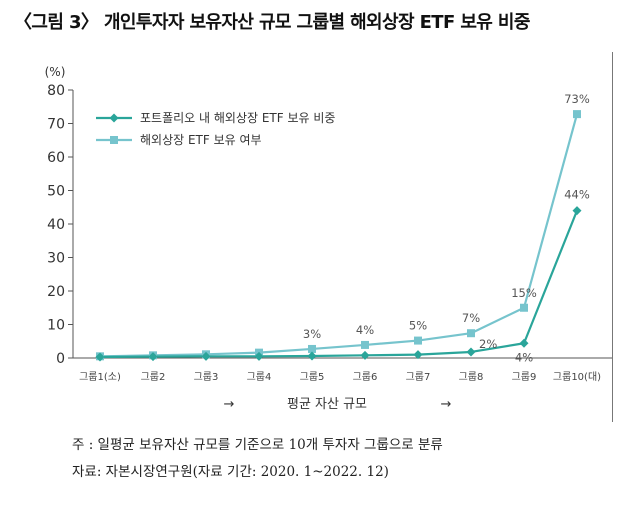 The height and width of the screenshot is (514, 640). Describe the element at coordinates (114, 118) in the screenshot. I see `legend-marker-etf-weight` at that location.